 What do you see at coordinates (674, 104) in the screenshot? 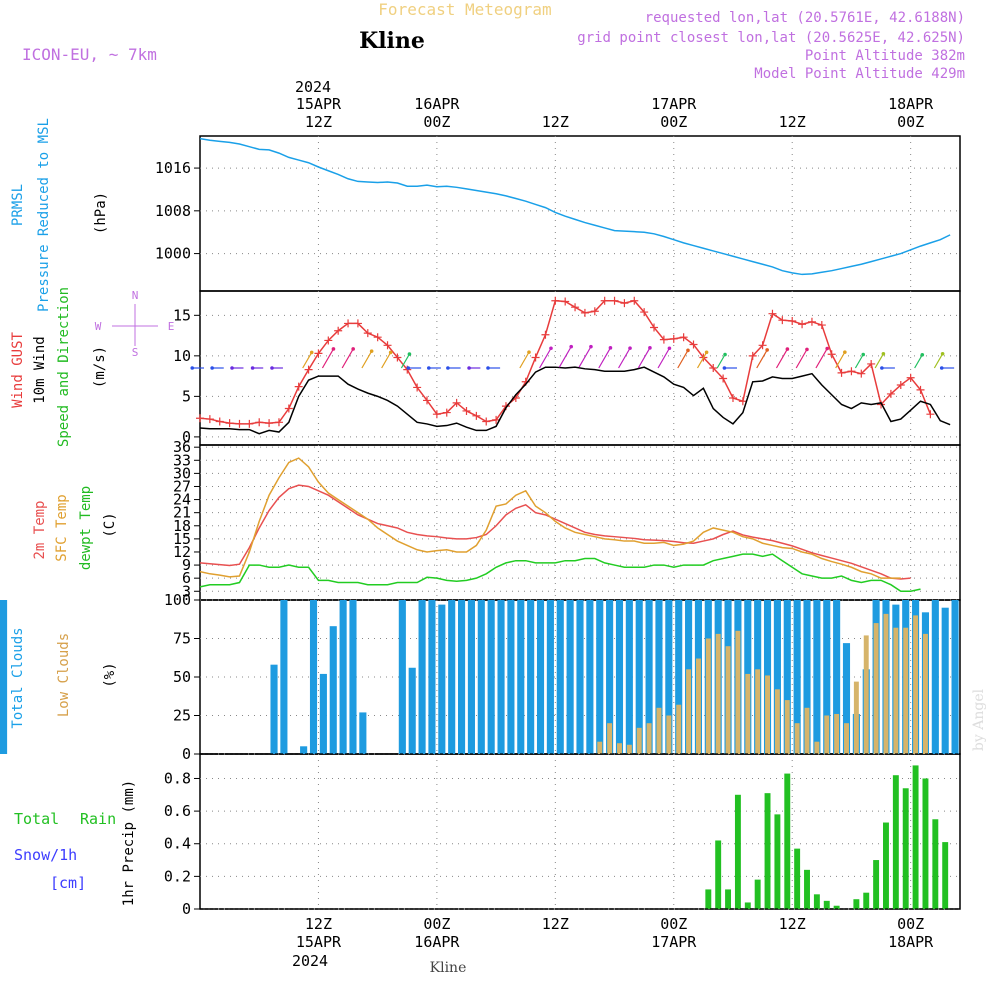
I see `top-date-label: 17APR` at bounding box center [674, 104].